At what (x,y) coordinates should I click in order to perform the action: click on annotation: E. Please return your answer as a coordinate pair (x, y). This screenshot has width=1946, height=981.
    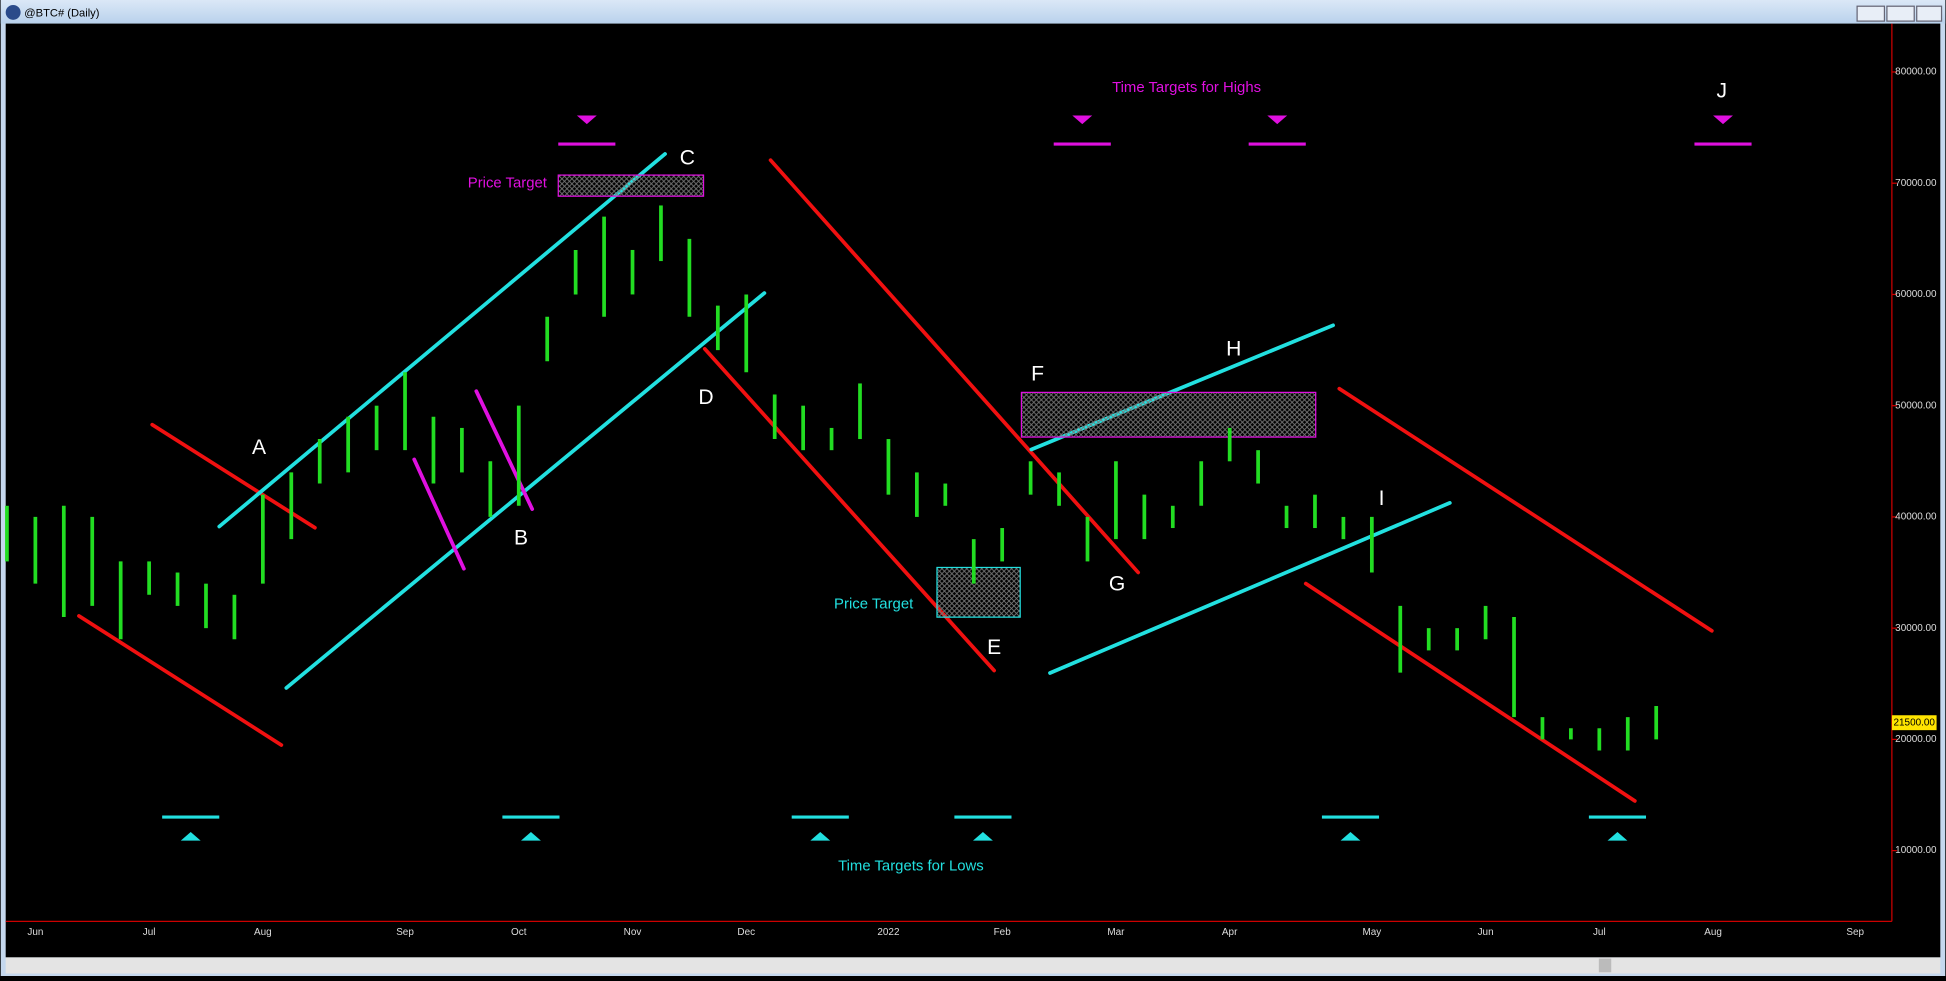
    Looking at the image, I should click on (994, 647).